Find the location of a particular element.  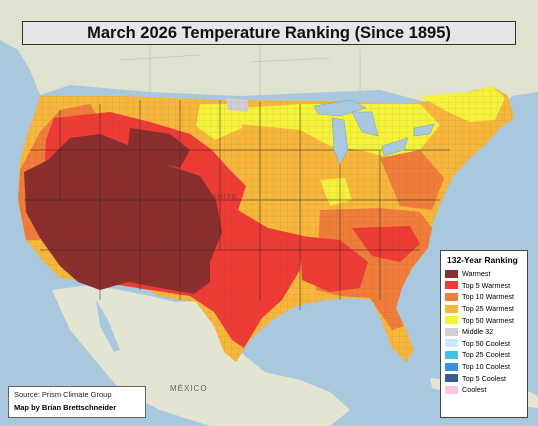

gulf-of-california is located at coordinates (108, 326).